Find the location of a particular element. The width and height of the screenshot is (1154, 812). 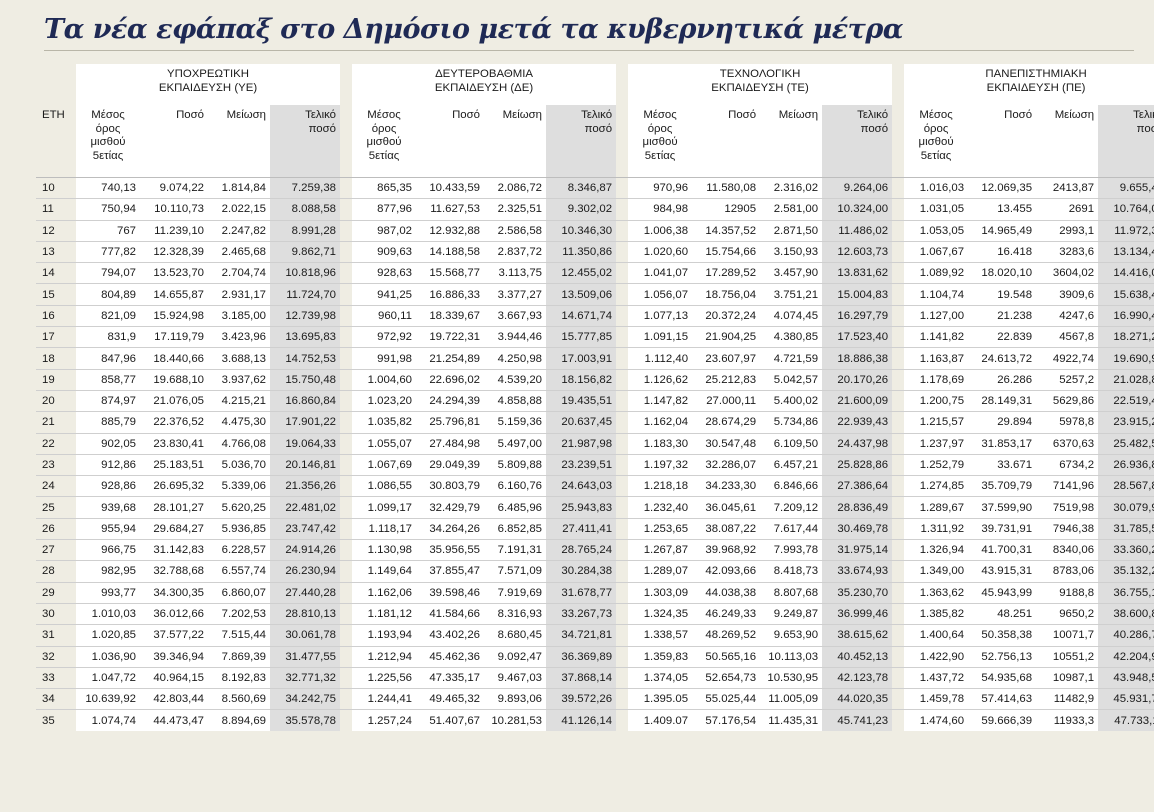

final-amount-cell: 20.637,45 is located at coordinates (581, 422).